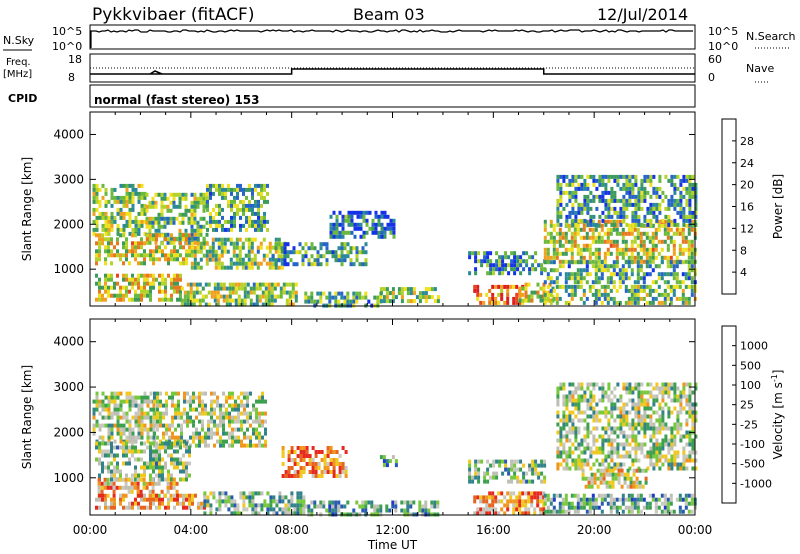  What do you see at coordinates (743, 272) in the screenshot?
I see `colorbar-tick-label: 4` at bounding box center [743, 272].